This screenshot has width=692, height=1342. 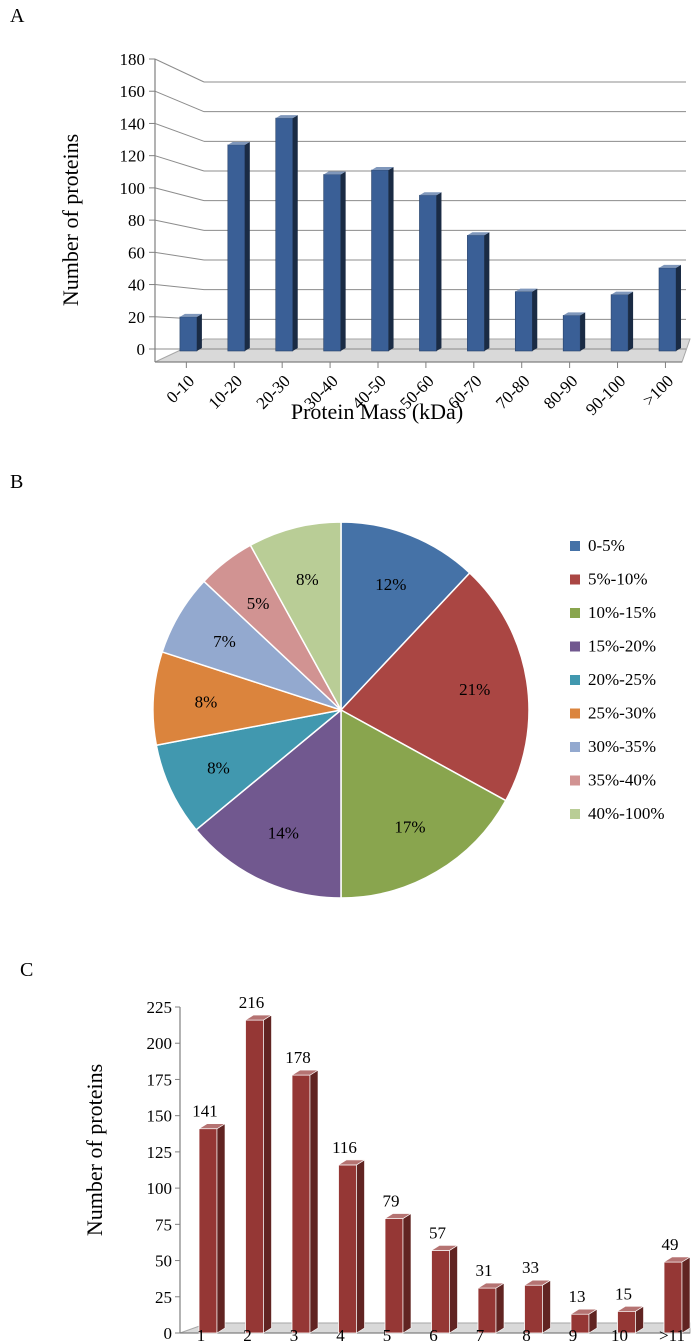 I want to click on panel-c-y-tick-label: 75, so click(x=163, y=1224).